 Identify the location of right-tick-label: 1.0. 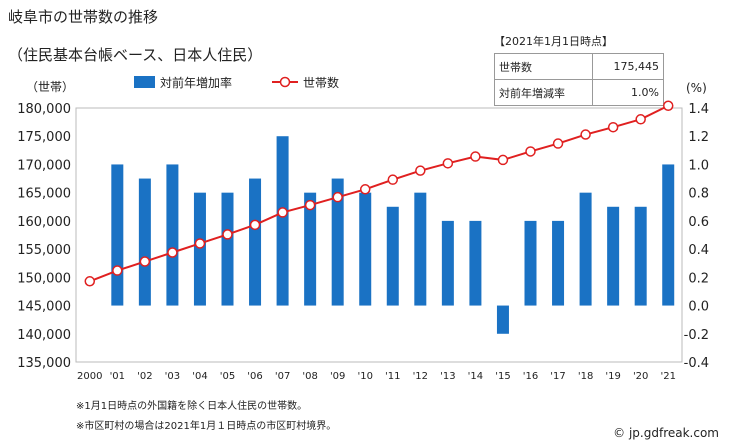
(698, 165).